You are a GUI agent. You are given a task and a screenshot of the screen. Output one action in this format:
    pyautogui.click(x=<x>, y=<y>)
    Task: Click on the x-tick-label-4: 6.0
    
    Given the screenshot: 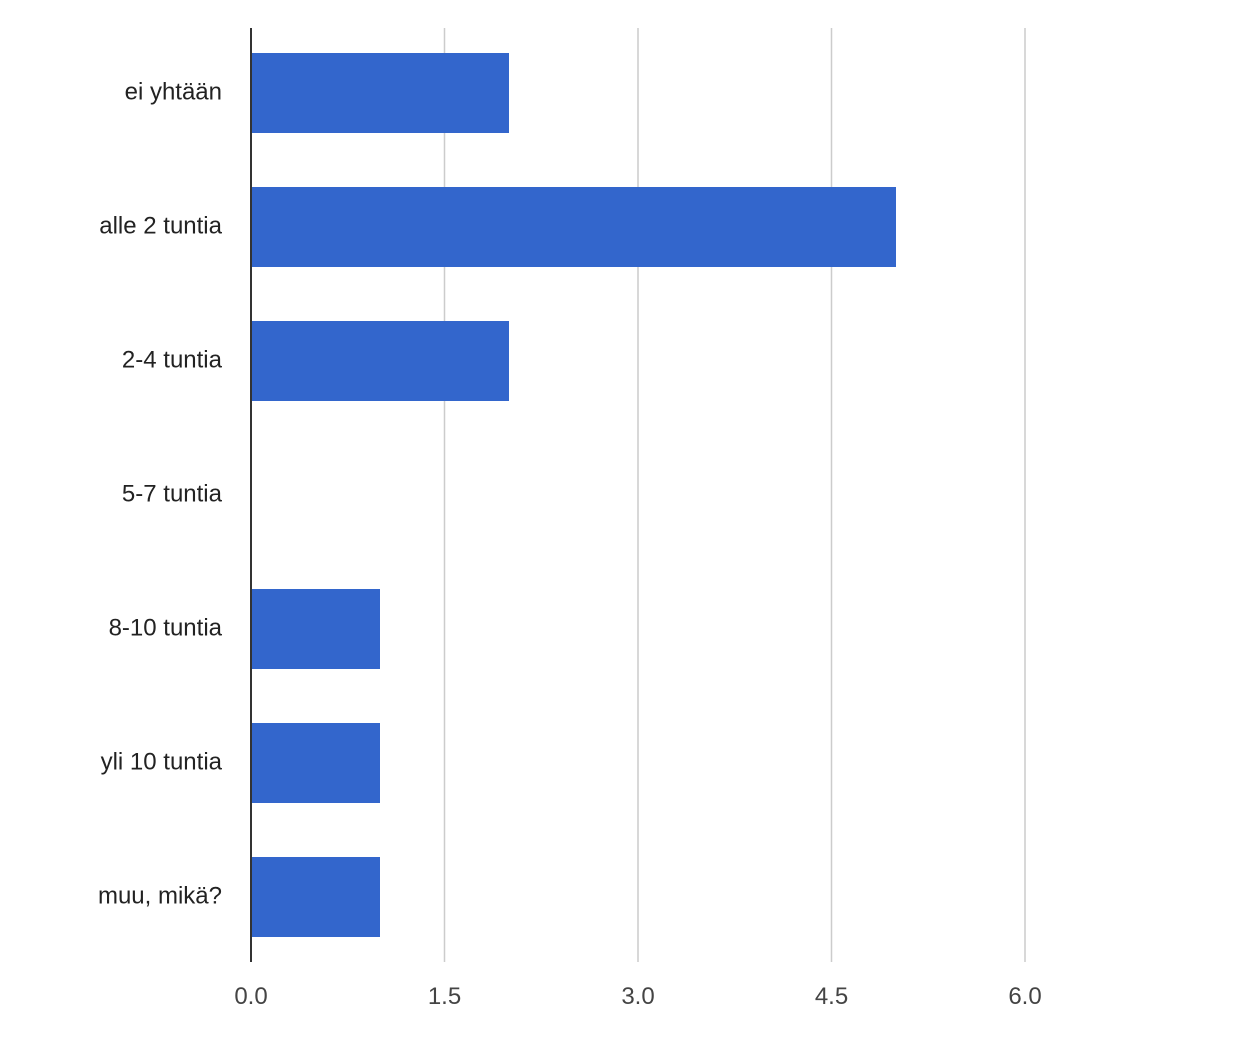 What is the action you would take?
    pyautogui.click(x=1024, y=996)
    